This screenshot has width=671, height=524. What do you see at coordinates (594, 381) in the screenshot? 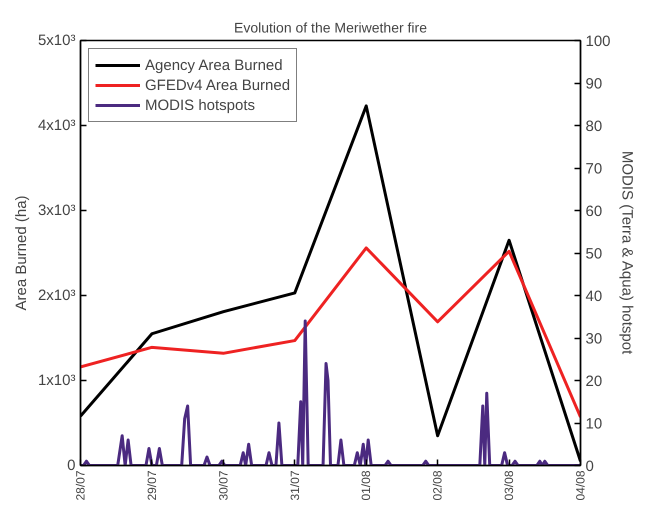
I see `y2-tick-label: 20` at bounding box center [594, 381].